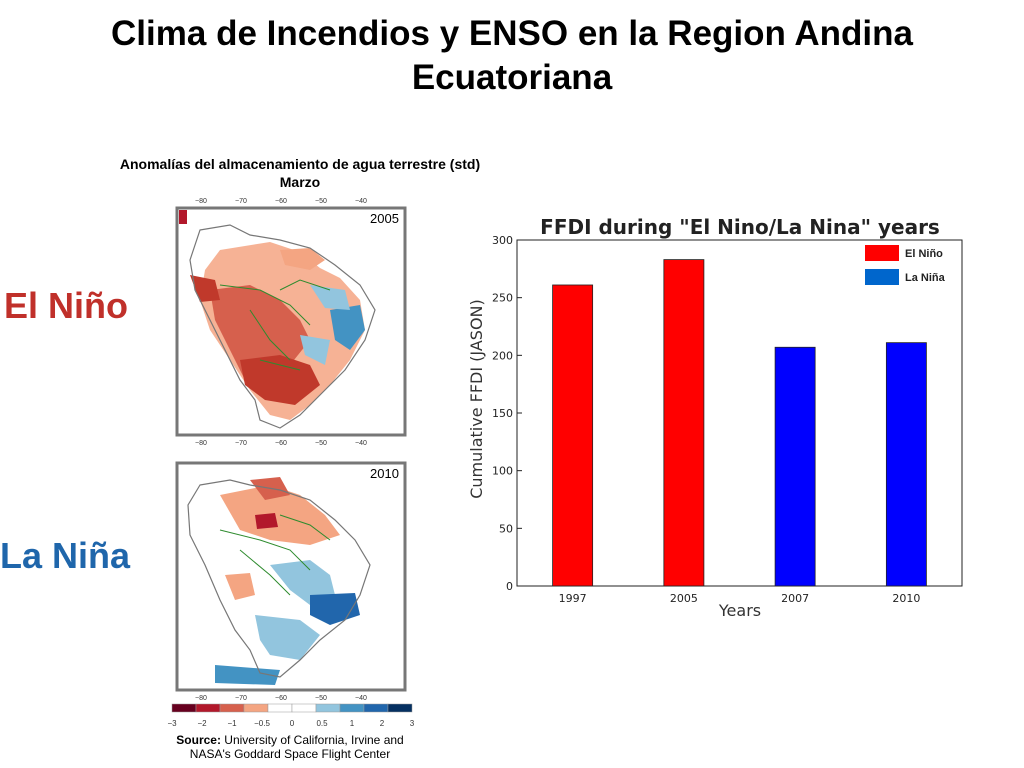 This screenshot has width=1024, height=768. Describe the element at coordinates (573, 598) in the screenshot. I see `x-tick-label: 1997` at that location.